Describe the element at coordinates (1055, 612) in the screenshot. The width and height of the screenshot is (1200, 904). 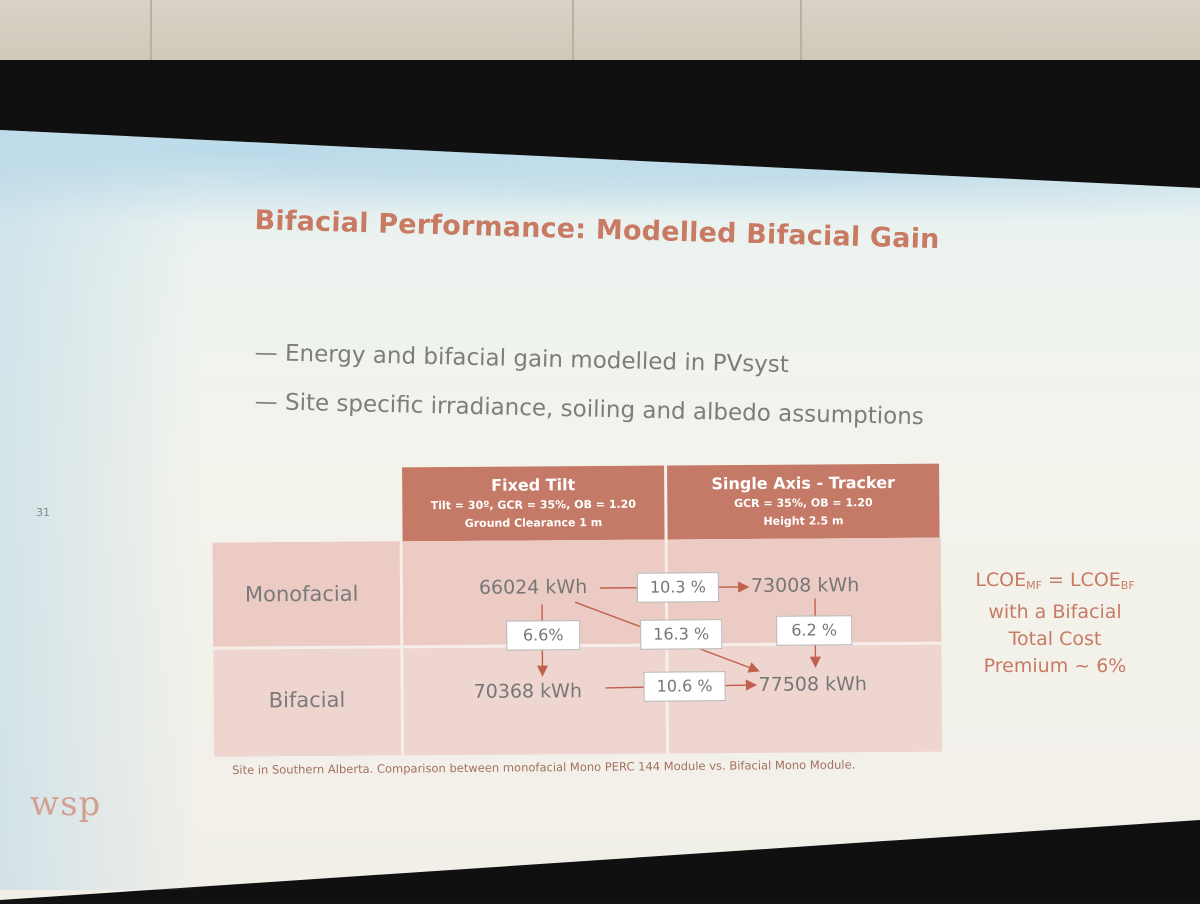
I see `lcoe-line-2: with a Bifacial` at that location.